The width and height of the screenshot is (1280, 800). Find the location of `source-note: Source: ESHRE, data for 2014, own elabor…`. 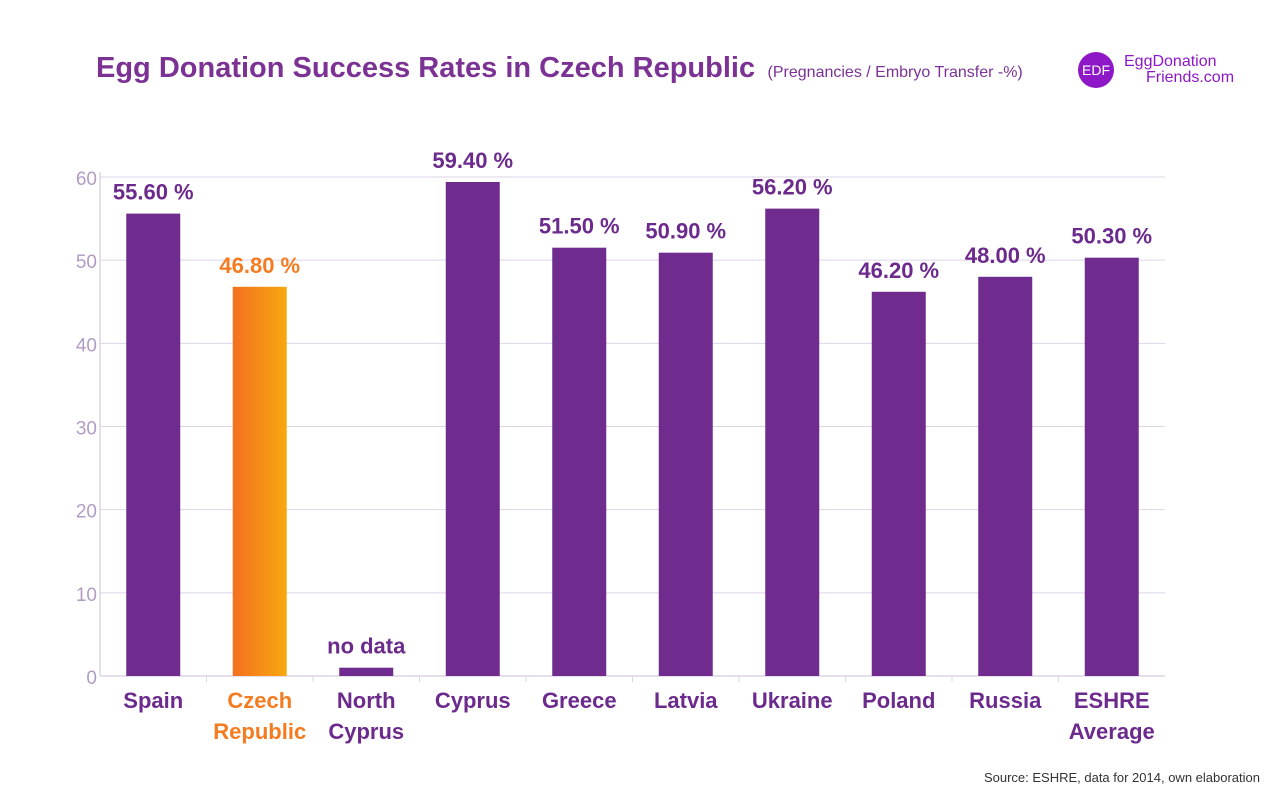

source-note: Source: ESHRE, data for 2014, own elabor… is located at coordinates (1121, 777).